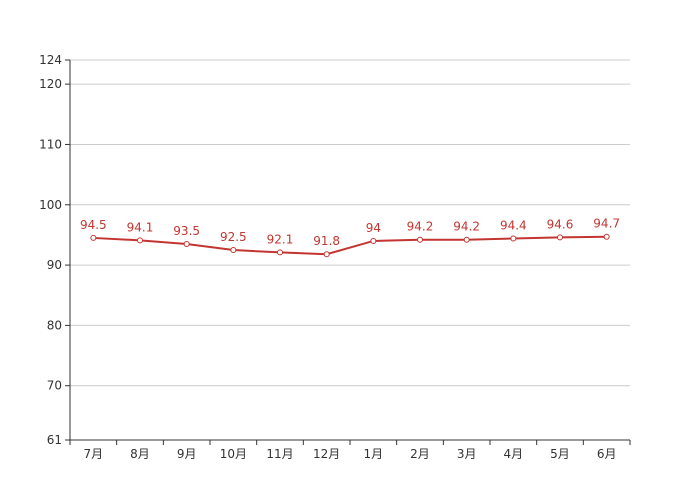 The image size is (700, 504). What do you see at coordinates (420, 454) in the screenshot?
I see `x-tick-label: 2月` at bounding box center [420, 454].